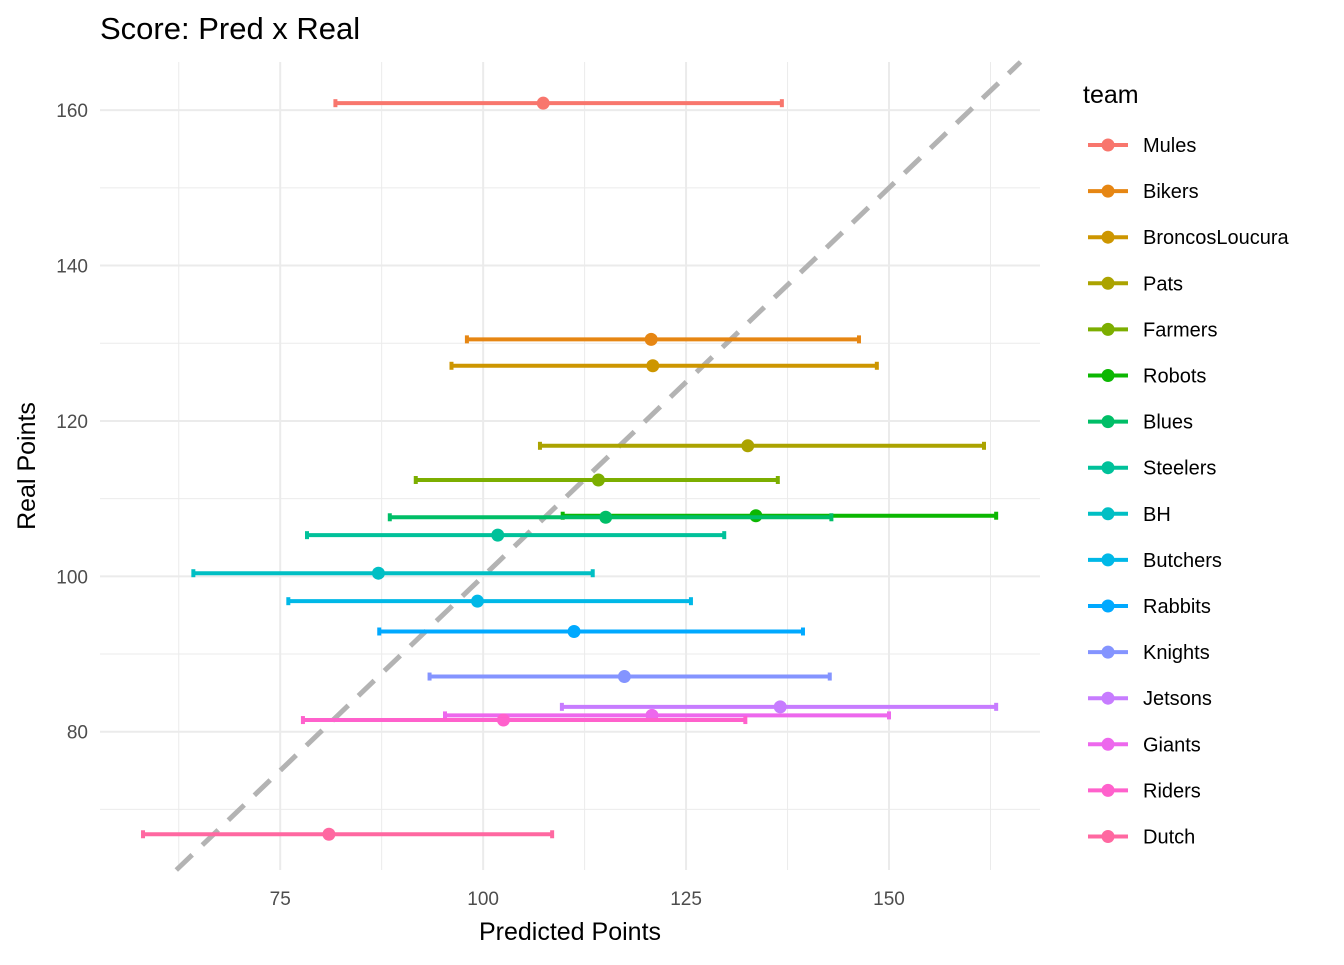 This screenshot has width=1344, height=965. I want to click on legend-item-butchers: Butchers, so click(1155, 561).